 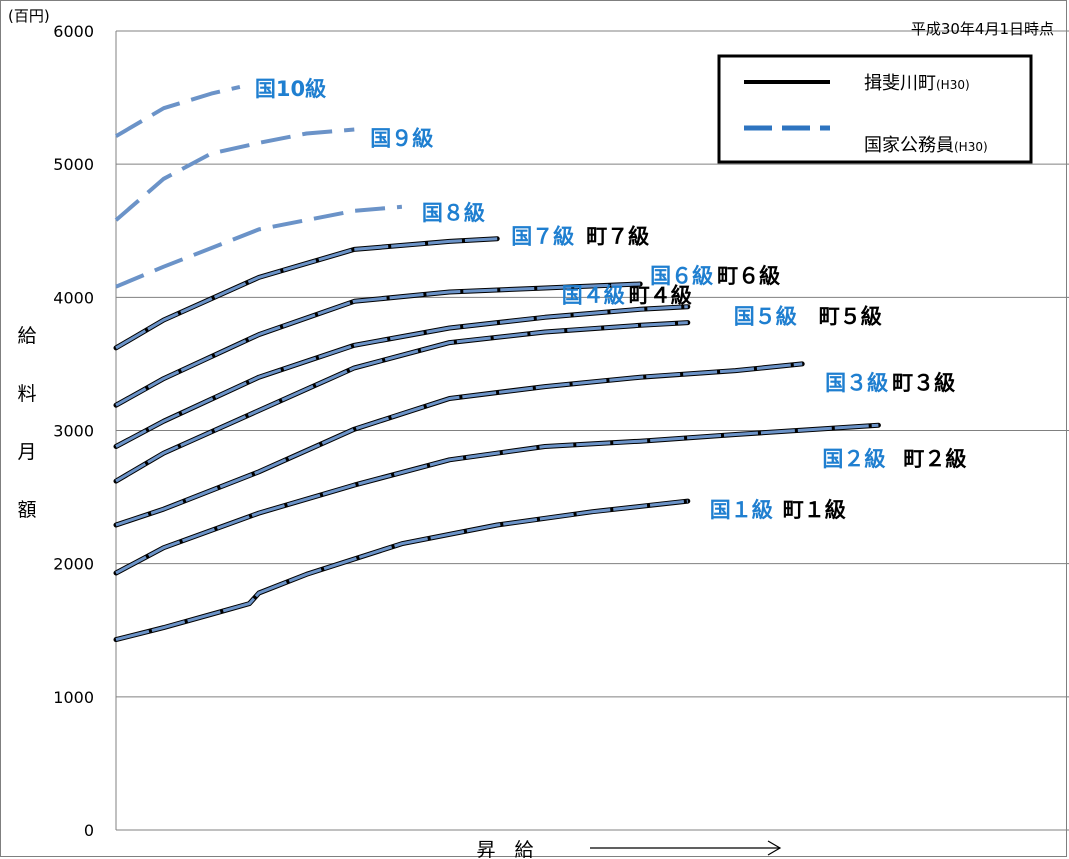 I want to click on kuni-label-grade-9: 国９級, so click(x=401, y=139).